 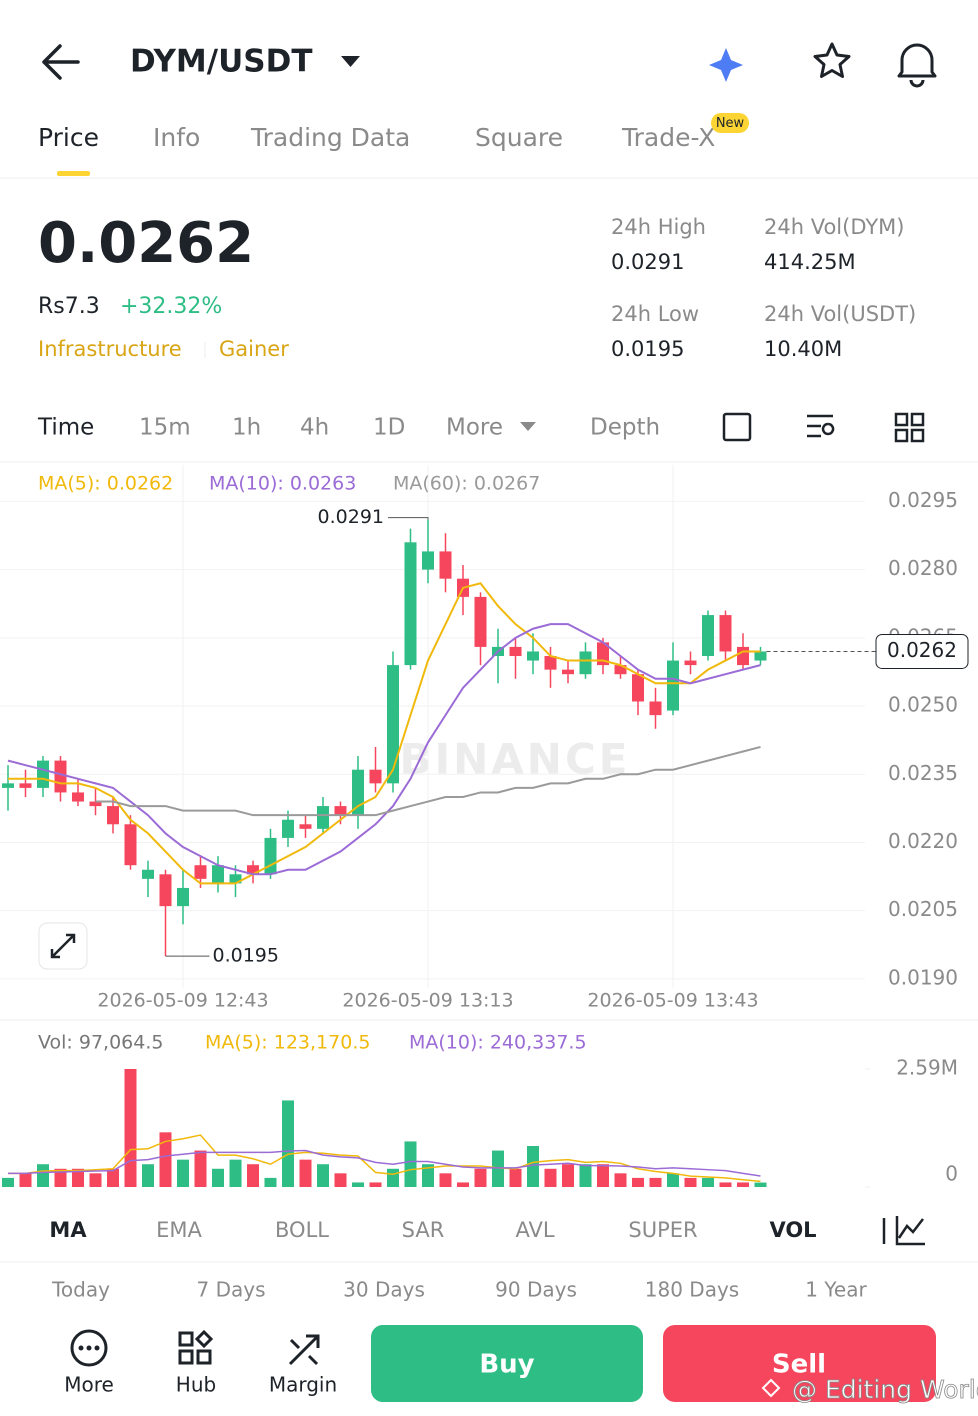 What do you see at coordinates (927, 1068) in the screenshot?
I see `y-tick-label: 2.59M` at bounding box center [927, 1068].